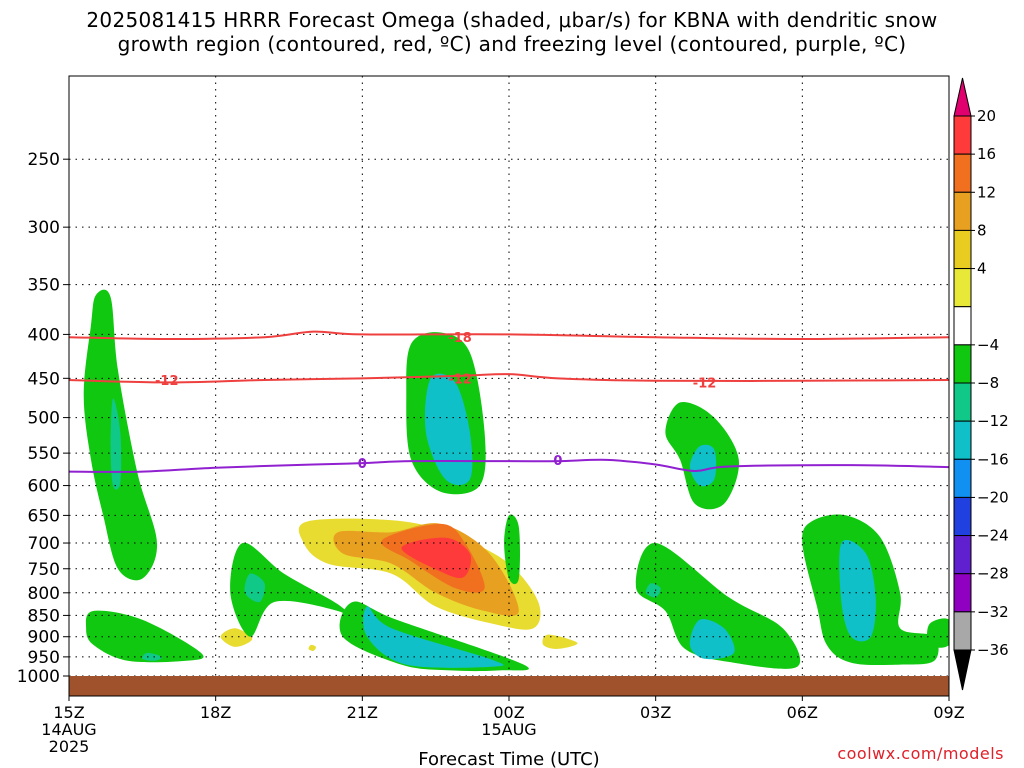 The image size is (1024, 768). What do you see at coordinates (705, 383) in the screenshot?
I see `contour-label-1-2: -12` at bounding box center [705, 383].